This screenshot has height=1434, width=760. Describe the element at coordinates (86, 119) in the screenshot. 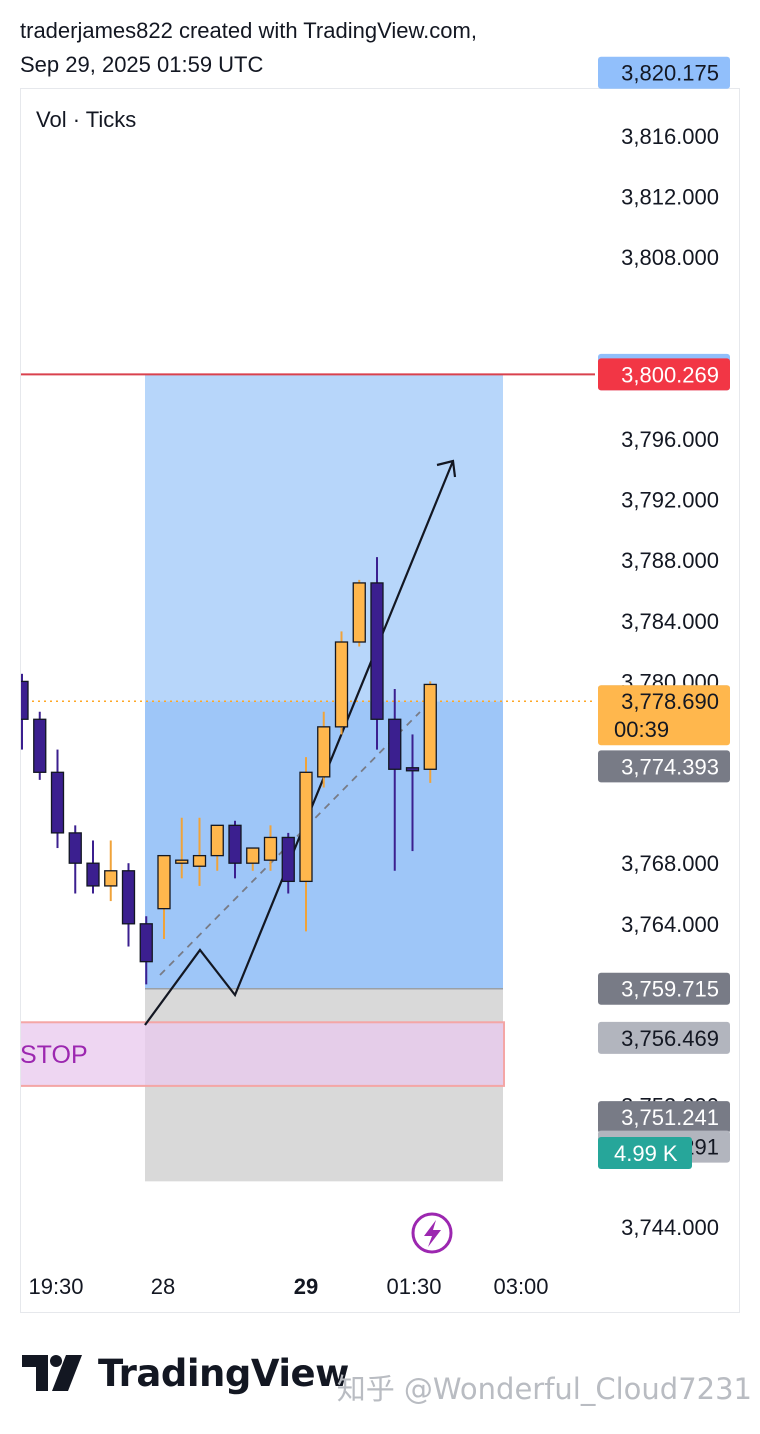

I see `indicator-label: Vol · Ticks` at that location.